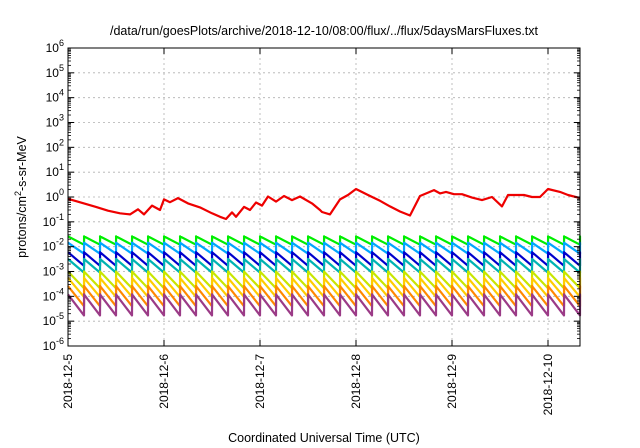 The image size is (640, 448). I want to click on y-axis-label-rest: -s-sr-MeV, so click(22, 163).